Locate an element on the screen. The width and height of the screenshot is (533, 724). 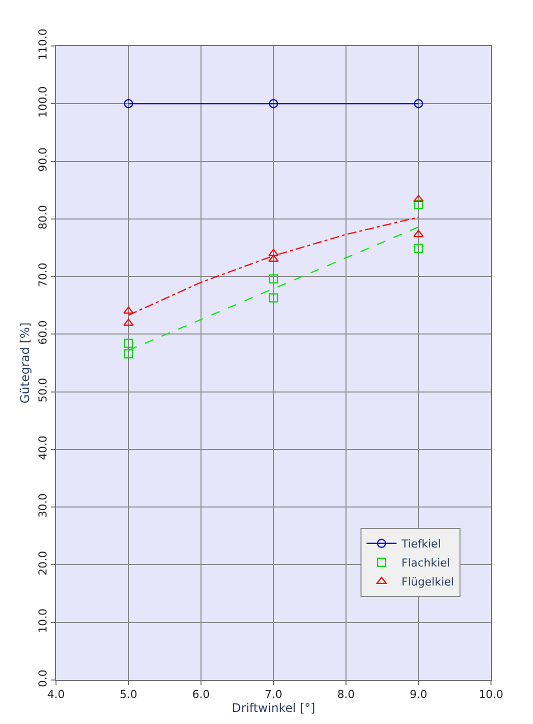
y-tick-label: 70.0 is located at coordinates (43, 275).